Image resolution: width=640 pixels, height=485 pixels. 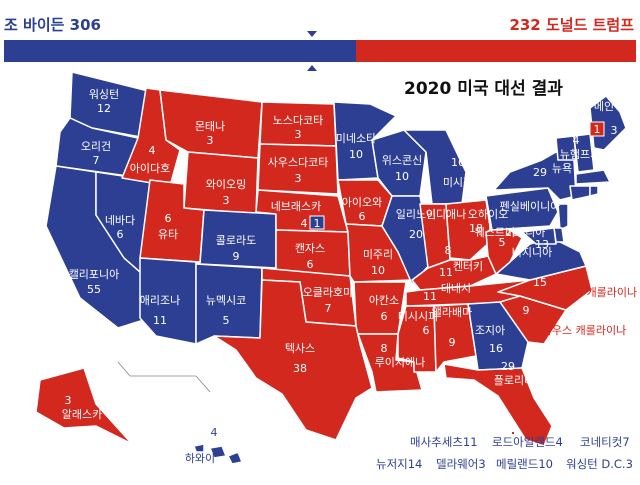 I want to click on small-state-ma: 매사추세츠11, so click(x=444, y=442).